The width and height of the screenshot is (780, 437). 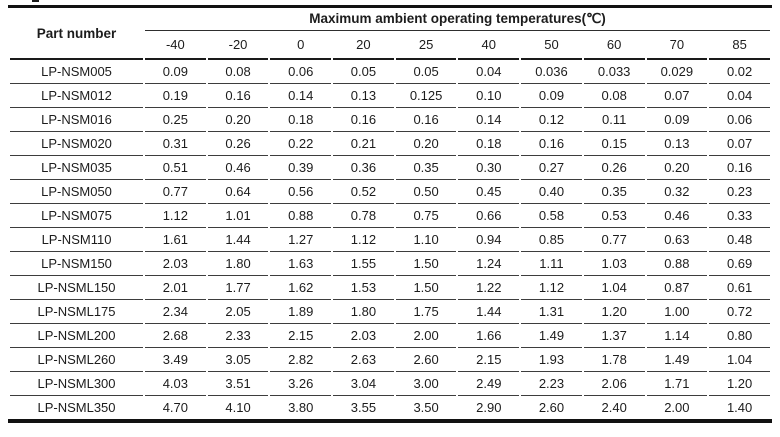 I want to click on value-cell: 0.35, so click(x=426, y=168).